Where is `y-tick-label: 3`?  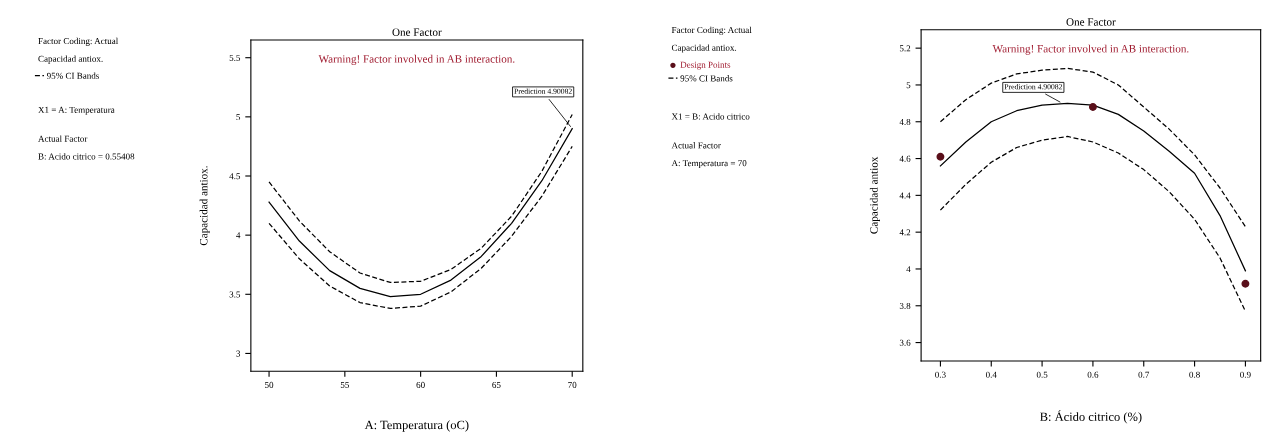 y-tick-label: 3 is located at coordinates (238, 353).